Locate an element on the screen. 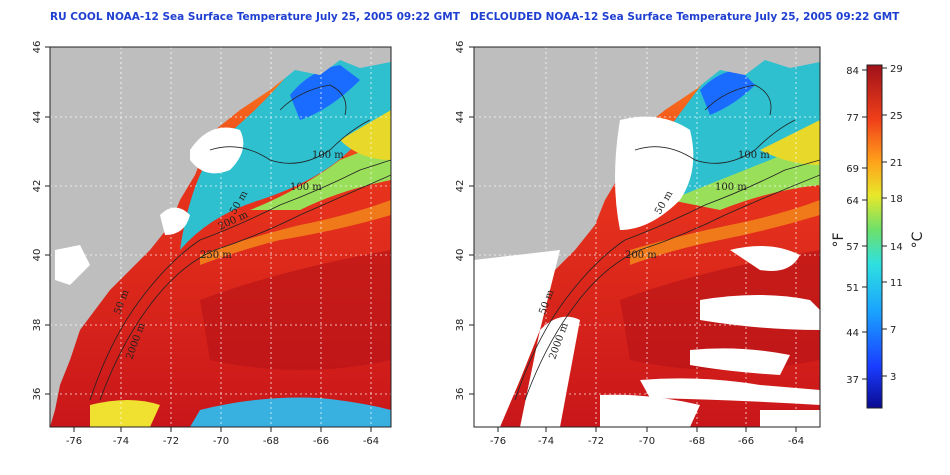  colorbar-c-tick: 14 is located at coordinates (896, 247).